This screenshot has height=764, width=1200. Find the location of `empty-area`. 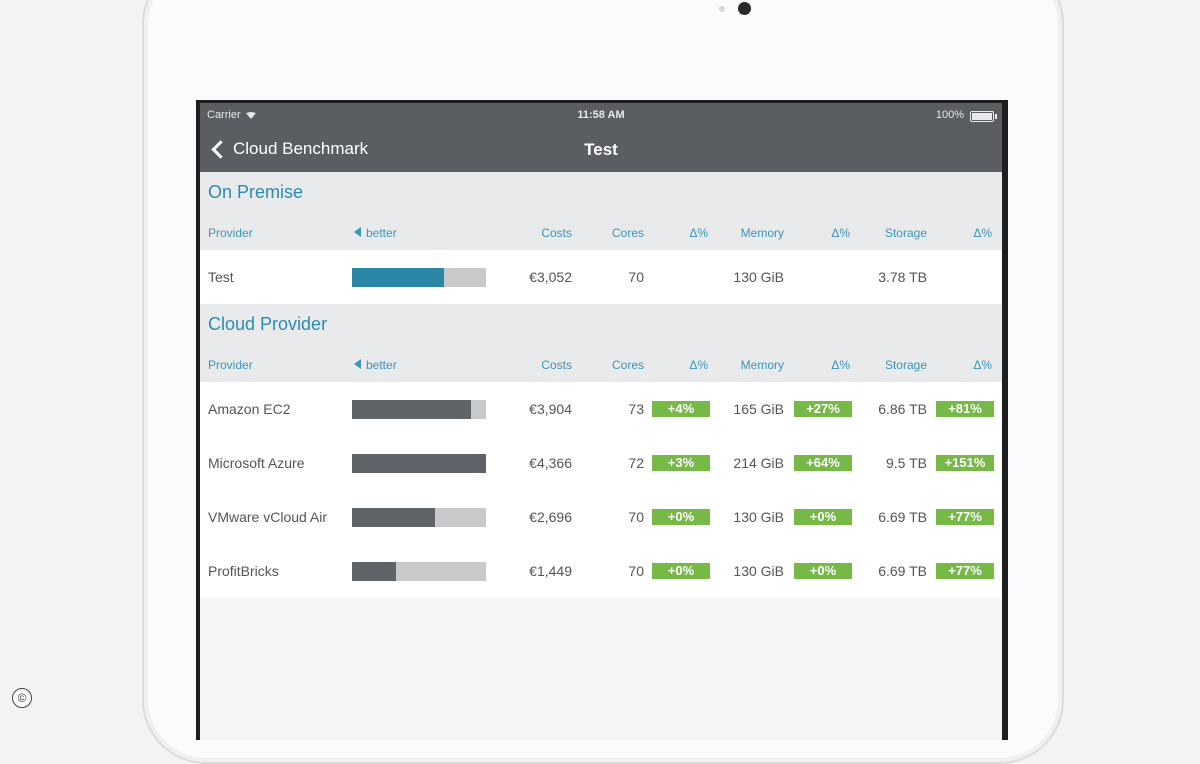

empty-area is located at coordinates (601, 669).